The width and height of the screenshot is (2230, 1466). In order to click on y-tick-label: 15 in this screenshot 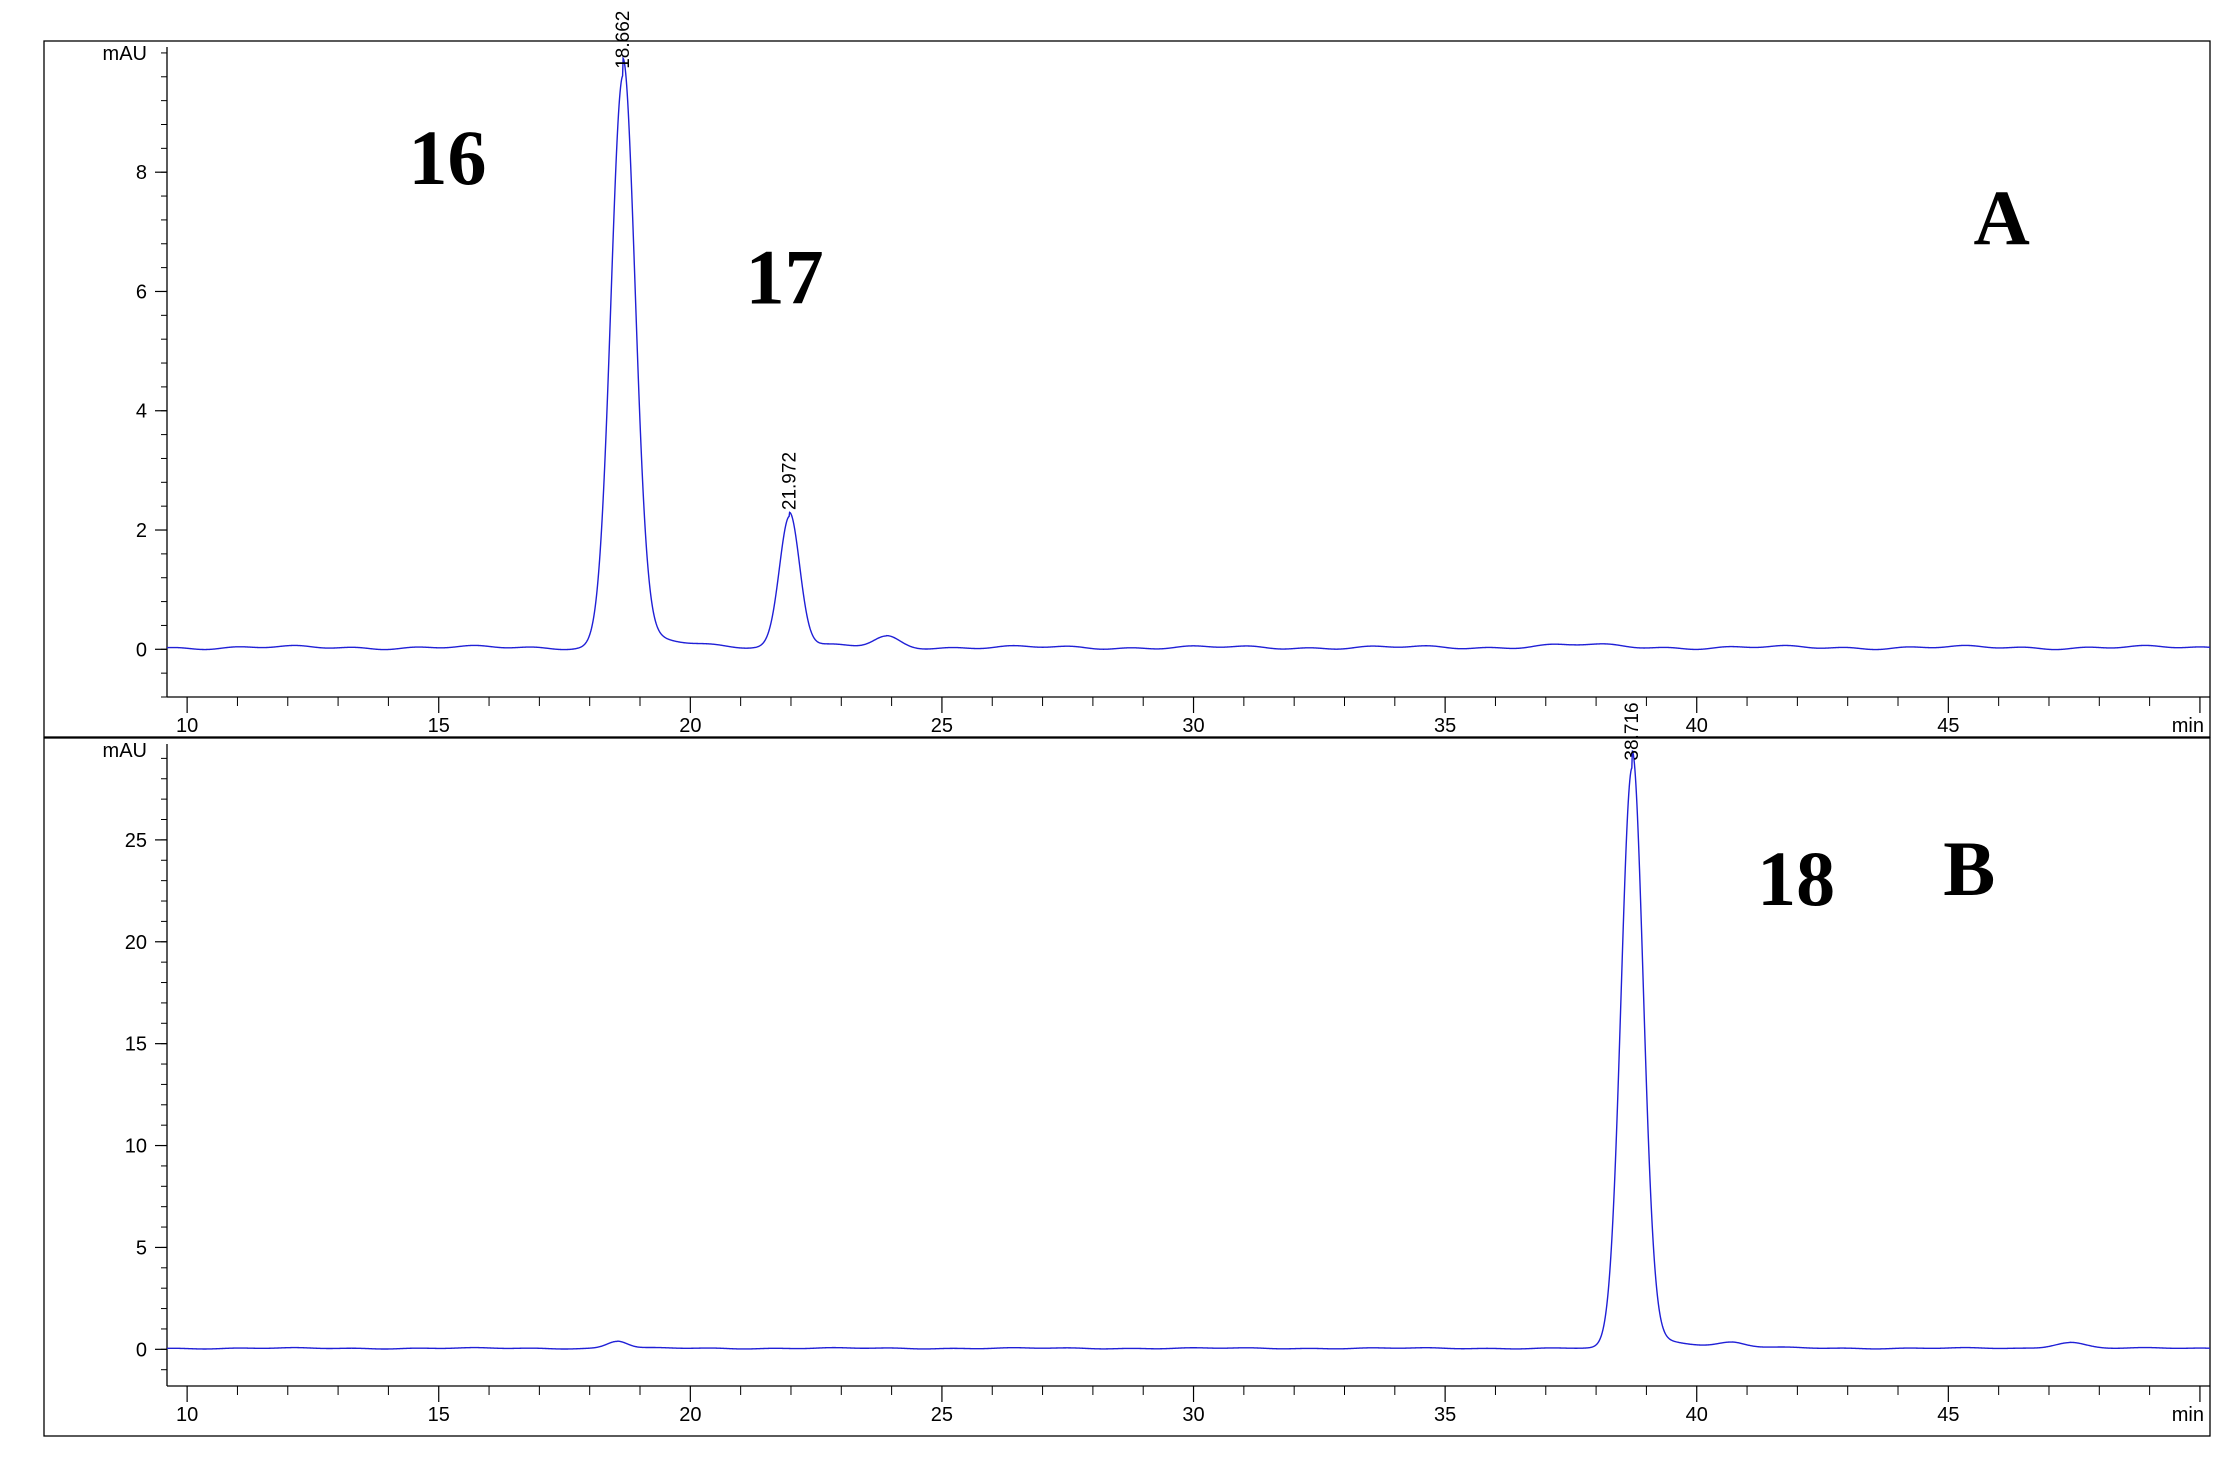, I will do `click(136, 1045)`.